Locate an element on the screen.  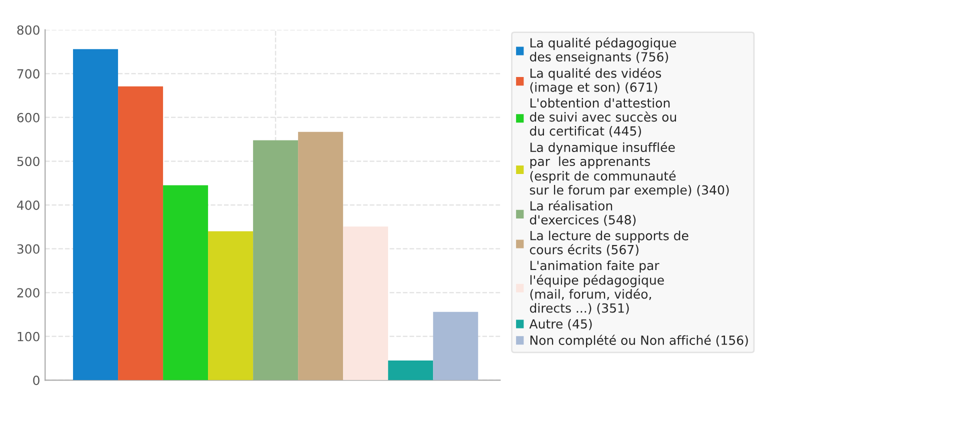
legend-label: La lecture de supports de cours écrits (567) is located at coordinates (609, 243).